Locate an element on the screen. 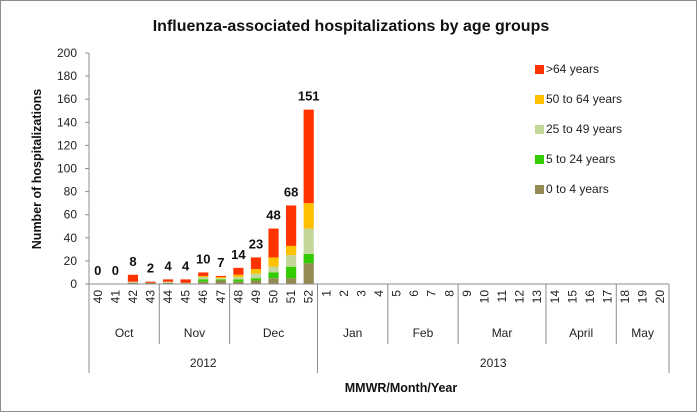 This screenshot has height=412, width=697. x-tick-label: 4 is located at coordinates (379, 293).